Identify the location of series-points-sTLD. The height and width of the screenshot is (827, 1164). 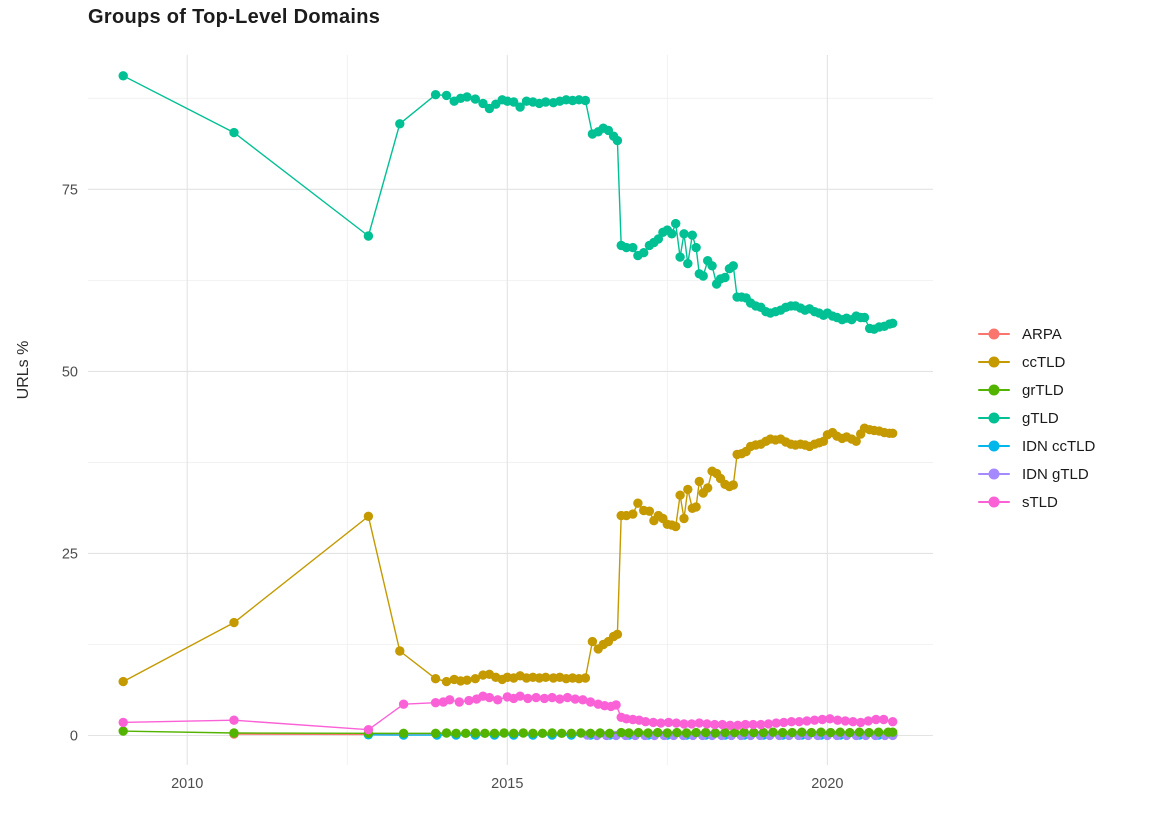
(508, 713).